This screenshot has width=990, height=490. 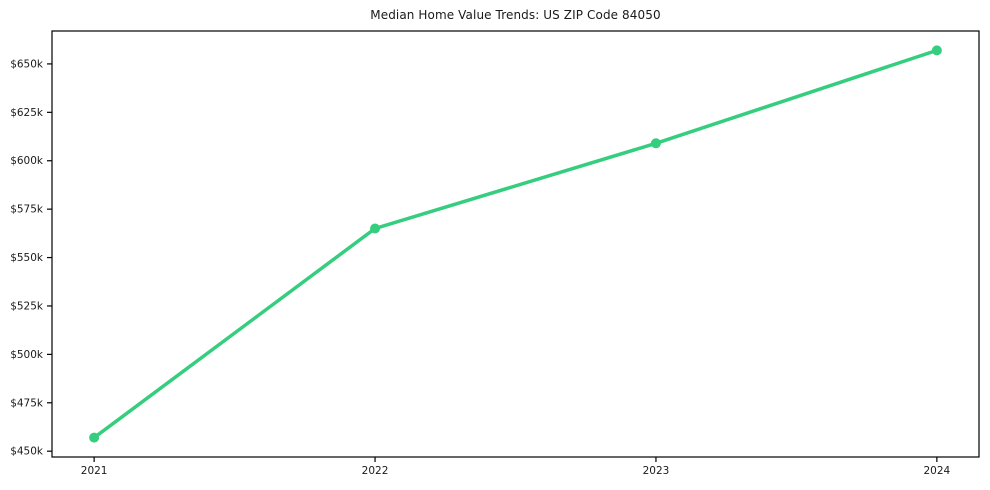 What do you see at coordinates (27, 306) in the screenshot?
I see `y-axis-tick-label: $525k` at bounding box center [27, 306].